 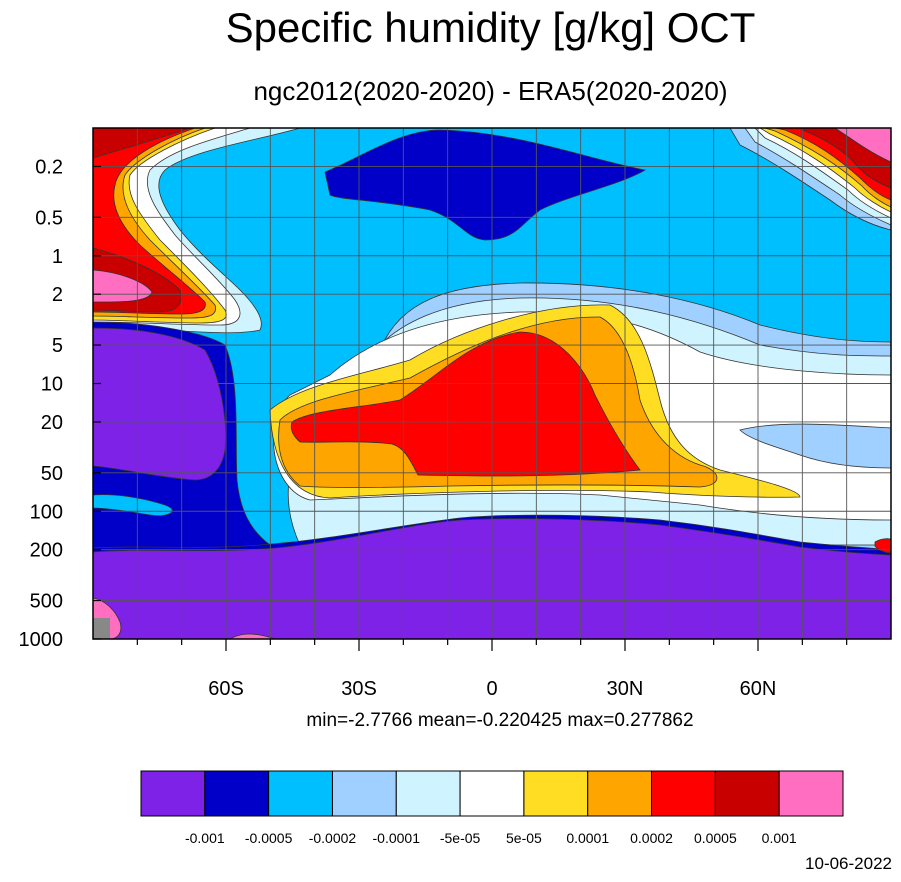 What do you see at coordinates (587, 838) in the screenshot?
I see `colorbar-label: 0.0001` at bounding box center [587, 838].